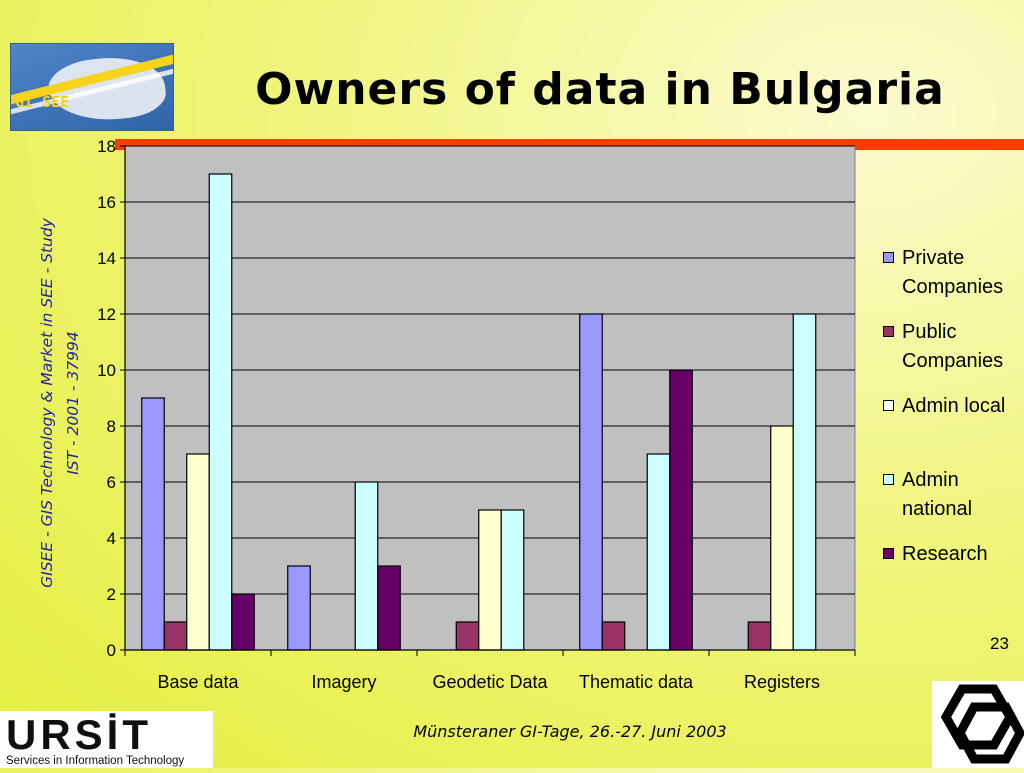 The height and width of the screenshot is (773, 1024). Describe the element at coordinates (198, 682) in the screenshot. I see `x-tick-label: Base data` at that location.